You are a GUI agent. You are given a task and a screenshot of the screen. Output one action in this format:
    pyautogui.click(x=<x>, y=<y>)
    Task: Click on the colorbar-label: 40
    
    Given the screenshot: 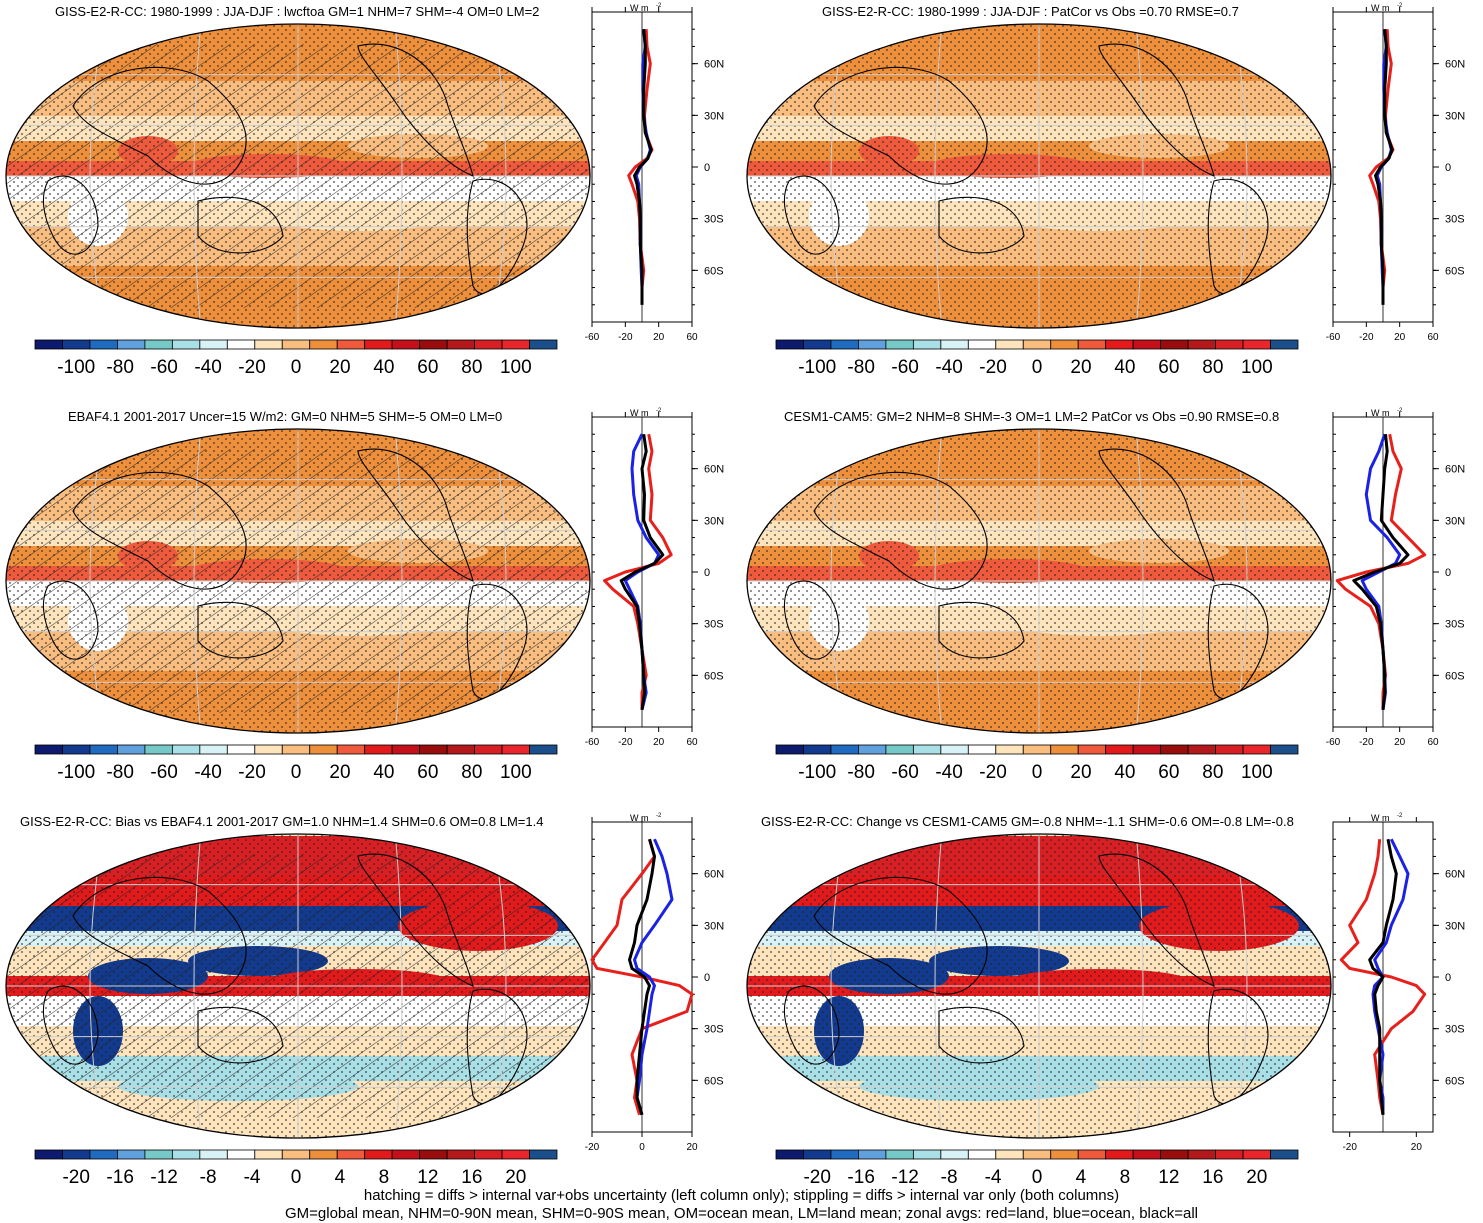 What is the action you would take?
    pyautogui.click(x=1124, y=772)
    